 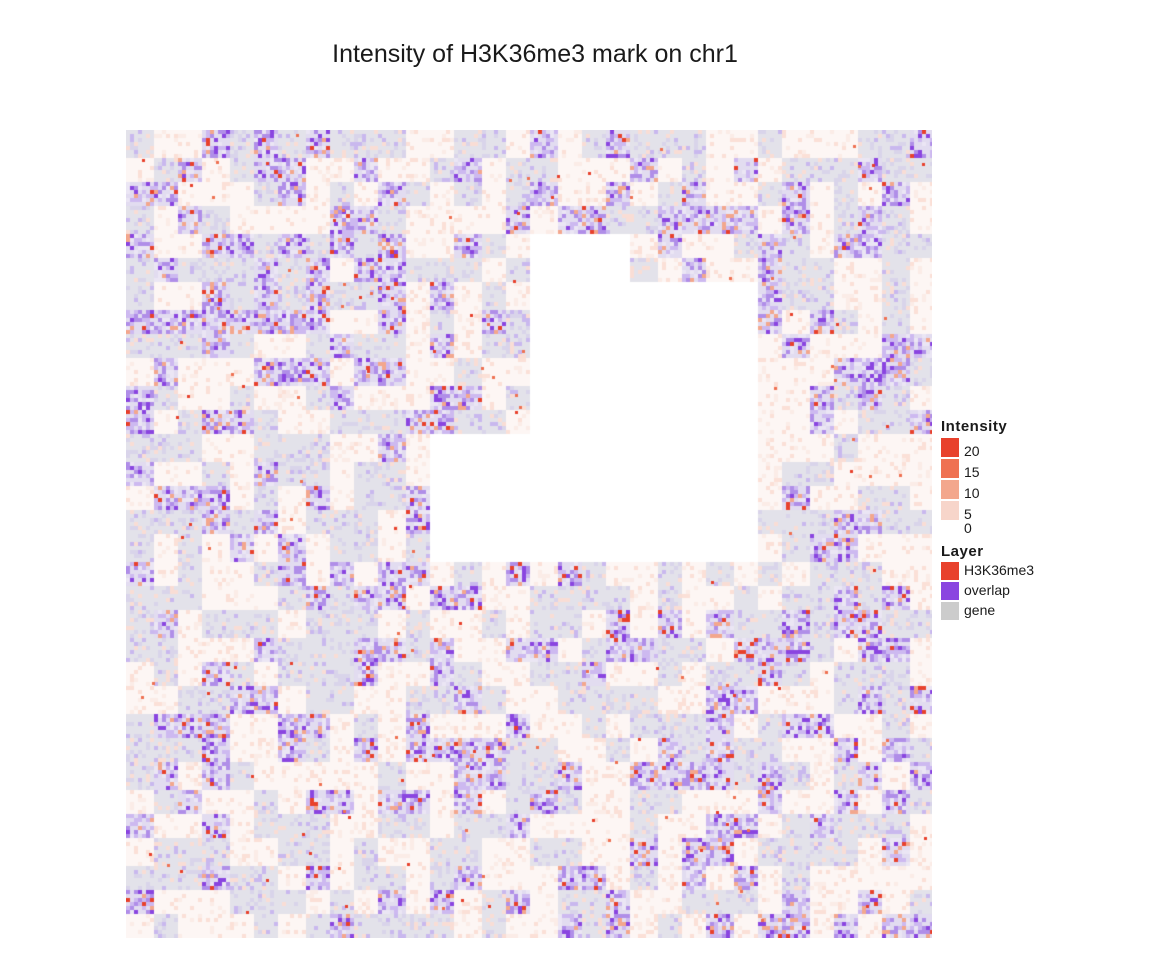 I want to click on legend-layer-item-gene: gene, so click(x=996, y=611).